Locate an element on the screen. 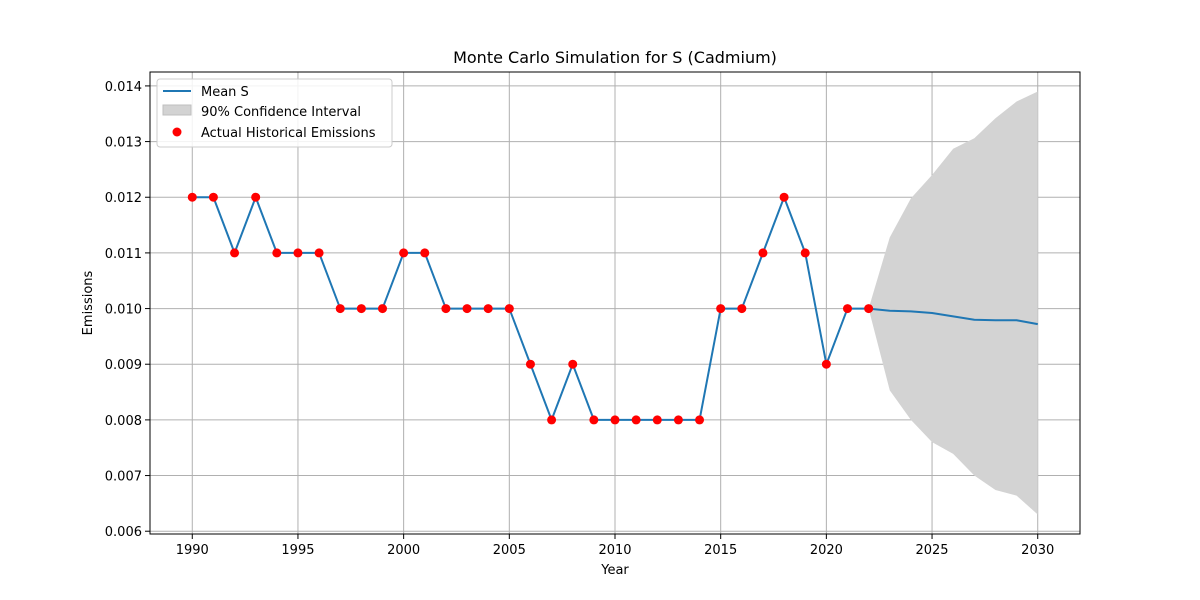  y-tick-label: 0.008 is located at coordinates (123, 421).